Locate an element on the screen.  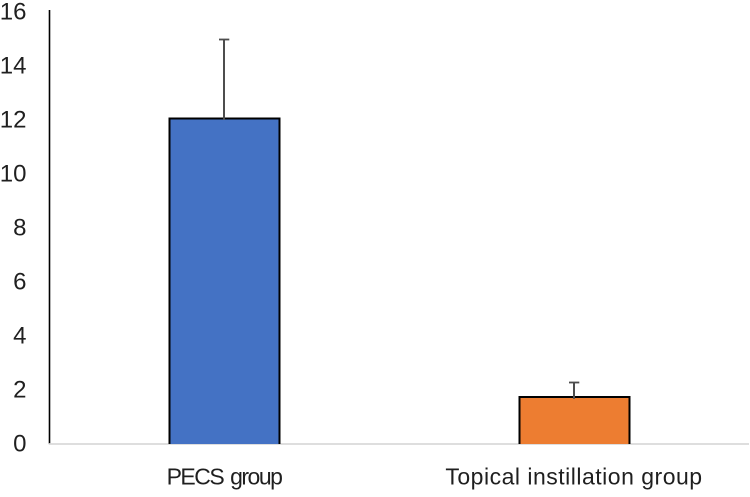
svg-text: PECS group is located at coordinates (225, 477).